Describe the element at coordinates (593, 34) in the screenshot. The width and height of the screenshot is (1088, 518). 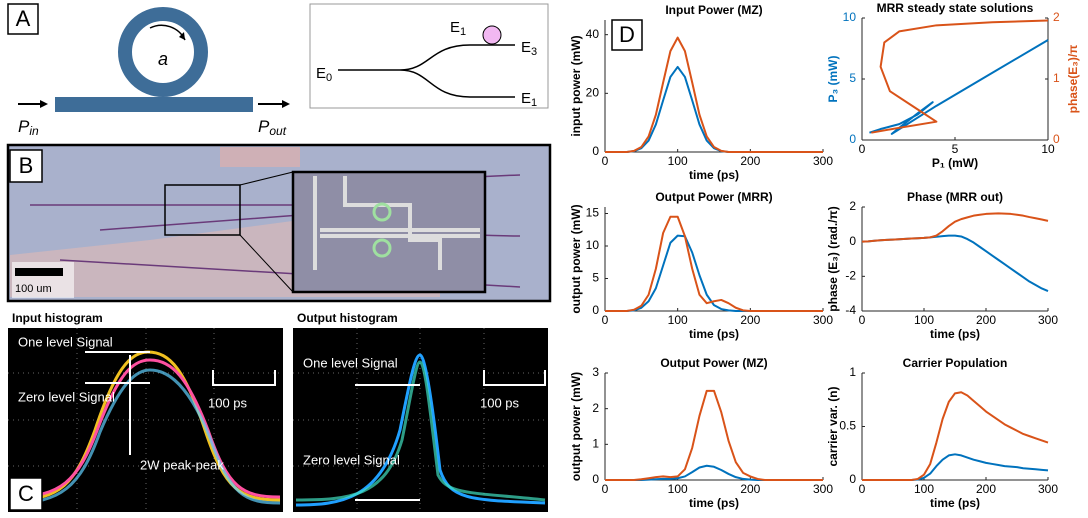
I see `y-tick-label: 40` at that location.